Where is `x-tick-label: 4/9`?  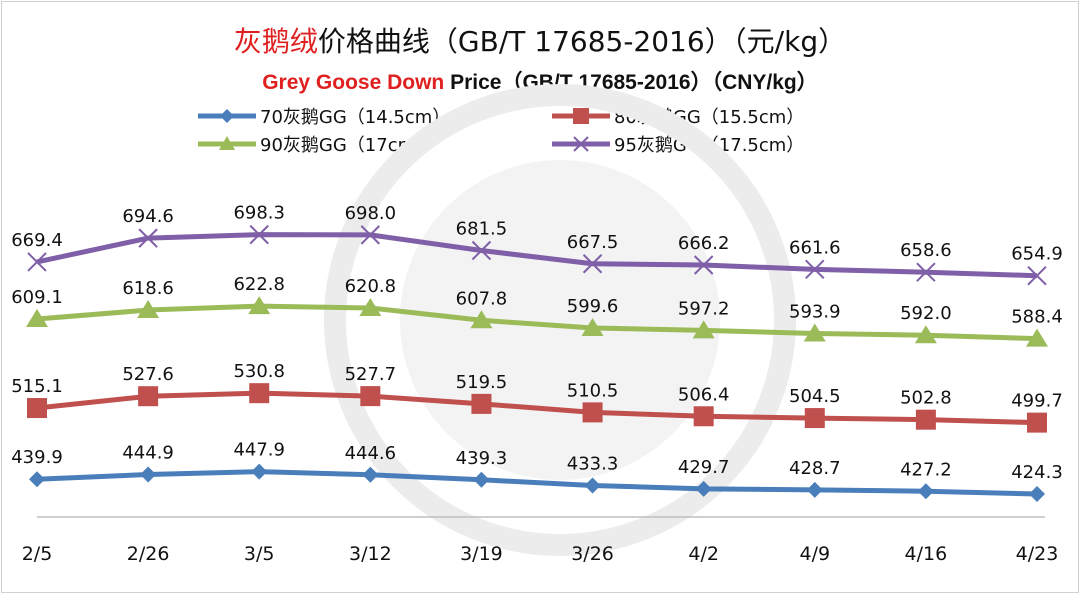
x-tick-label: 4/9 is located at coordinates (814, 554).